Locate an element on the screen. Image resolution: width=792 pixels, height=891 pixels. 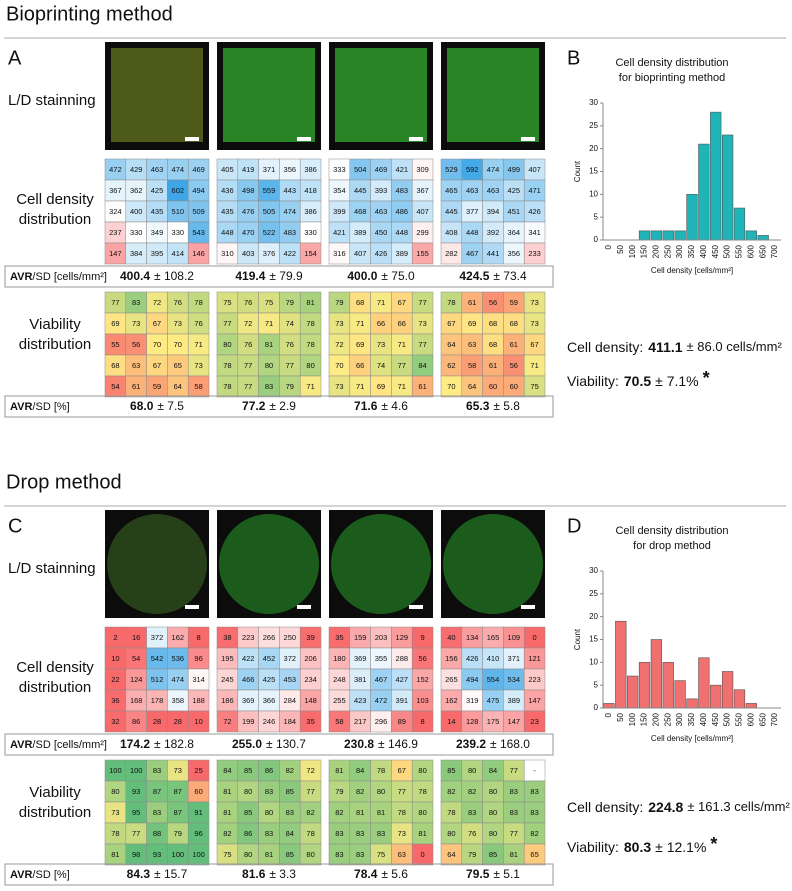
chart-title: for drop method is located at coordinates (672, 546).